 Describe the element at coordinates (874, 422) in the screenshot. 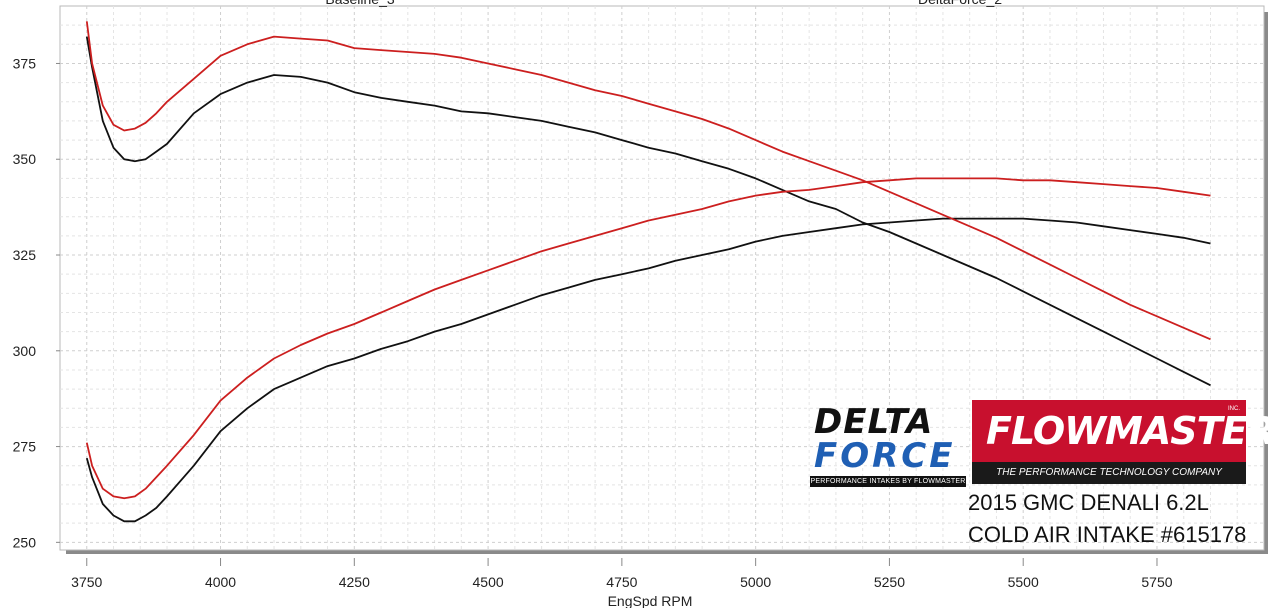

I see `delta-force-logo-word-delta: DELTA` at that location.